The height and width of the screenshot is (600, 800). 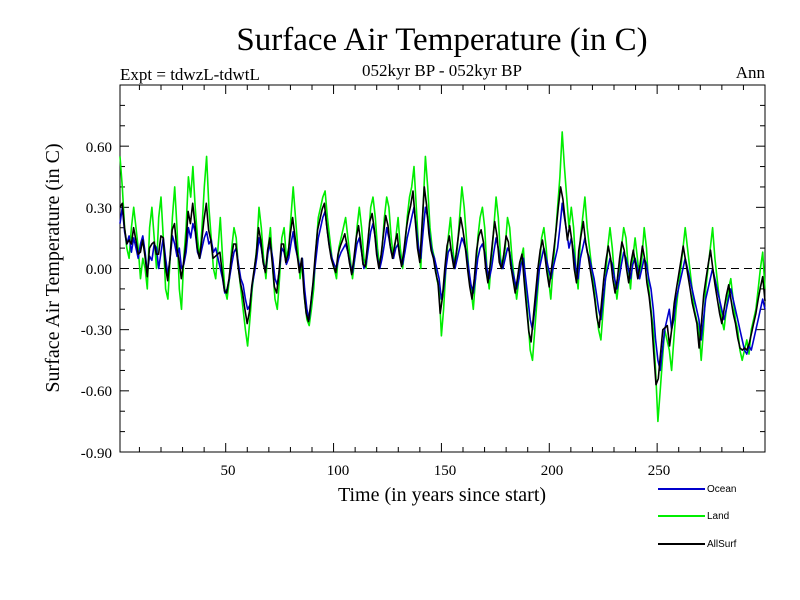 I want to click on period-label: Ann, so click(x=751, y=72).